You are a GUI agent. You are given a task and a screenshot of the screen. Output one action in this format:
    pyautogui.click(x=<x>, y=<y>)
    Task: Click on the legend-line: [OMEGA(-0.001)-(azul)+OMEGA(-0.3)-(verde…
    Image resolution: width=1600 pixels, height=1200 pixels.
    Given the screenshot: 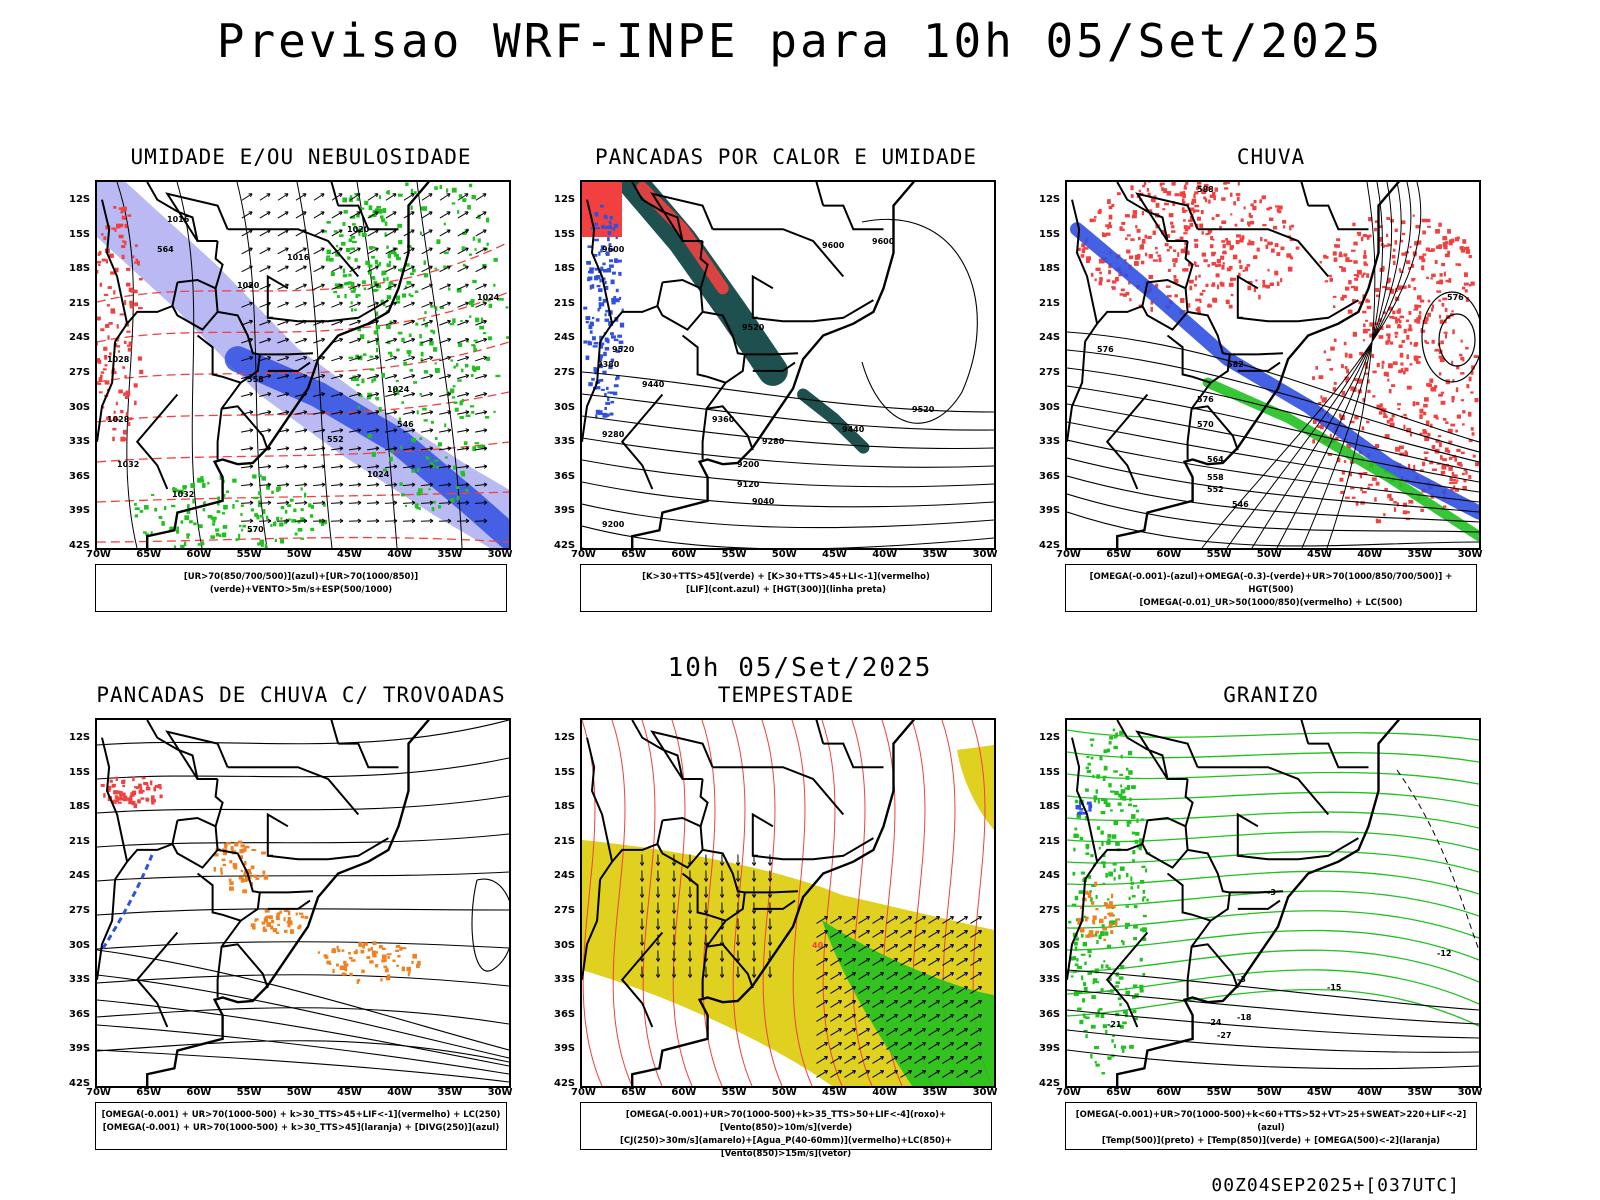 What is the action you would take?
    pyautogui.click(x=1271, y=583)
    